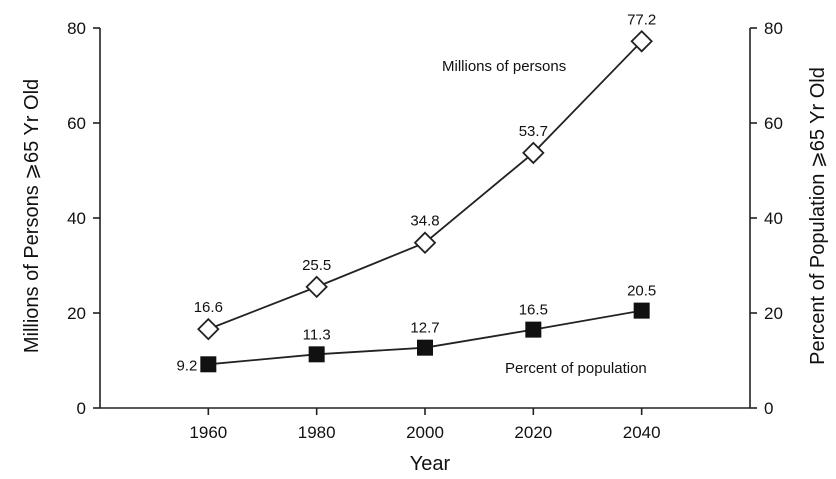 The image size is (836, 479). I want to click on x-axis-title: Year, so click(430, 464).